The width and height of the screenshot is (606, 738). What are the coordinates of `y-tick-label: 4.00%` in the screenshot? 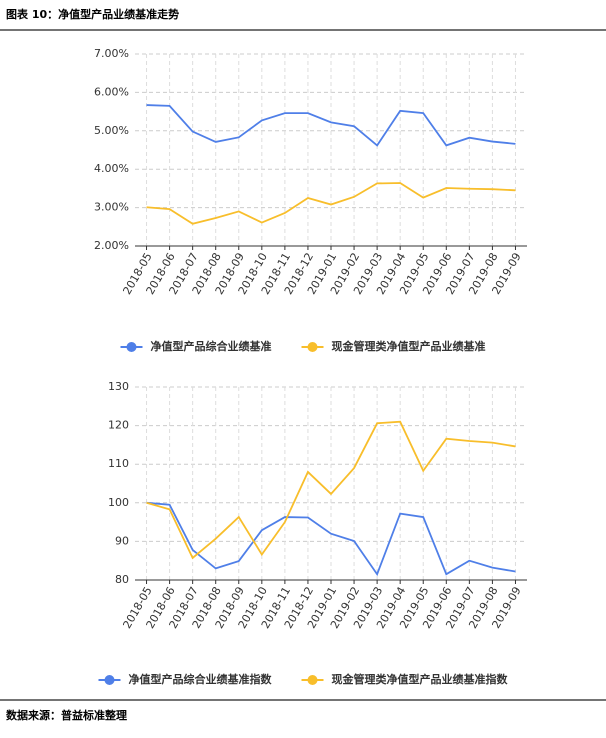 It's located at (111, 168).